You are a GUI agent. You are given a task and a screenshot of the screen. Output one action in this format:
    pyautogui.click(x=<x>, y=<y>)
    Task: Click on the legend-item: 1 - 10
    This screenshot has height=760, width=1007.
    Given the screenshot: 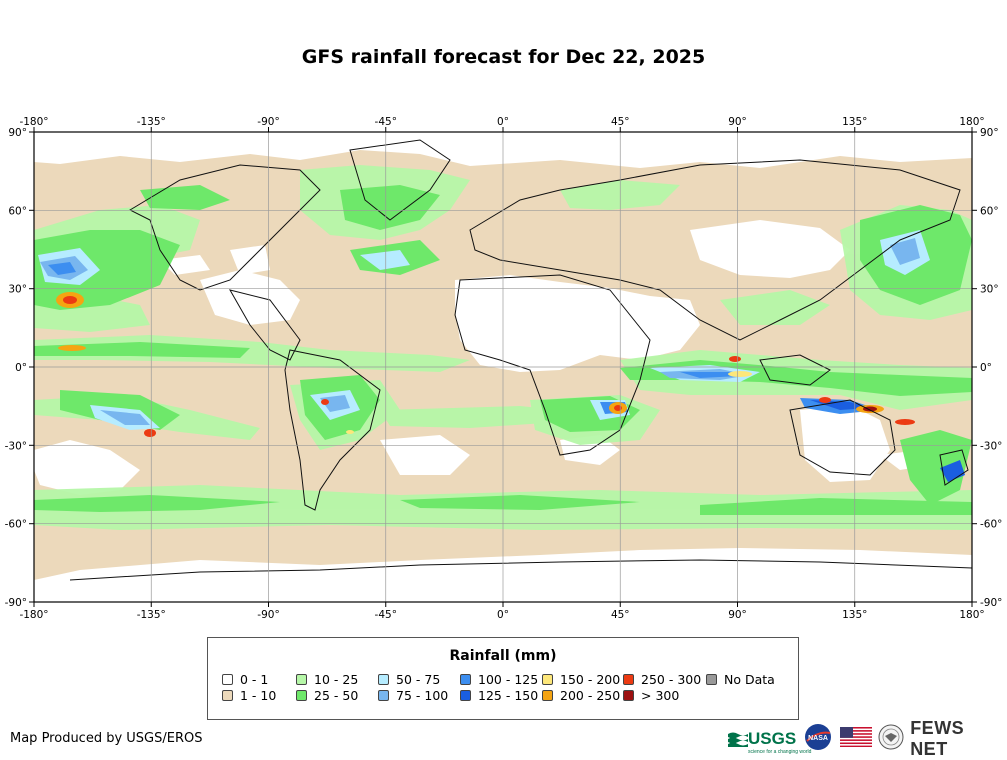 What is the action you would take?
    pyautogui.click(x=249, y=695)
    